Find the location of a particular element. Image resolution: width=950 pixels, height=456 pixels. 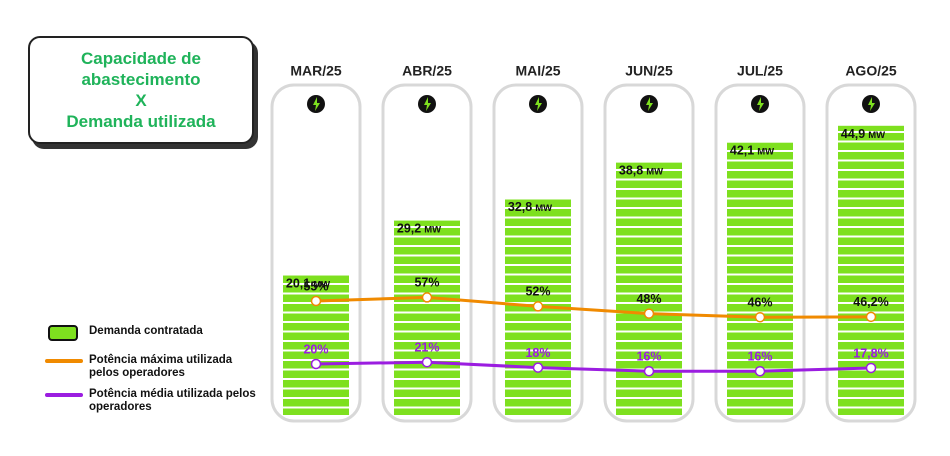

value-label: 46,2% is located at coordinates (870, 302).